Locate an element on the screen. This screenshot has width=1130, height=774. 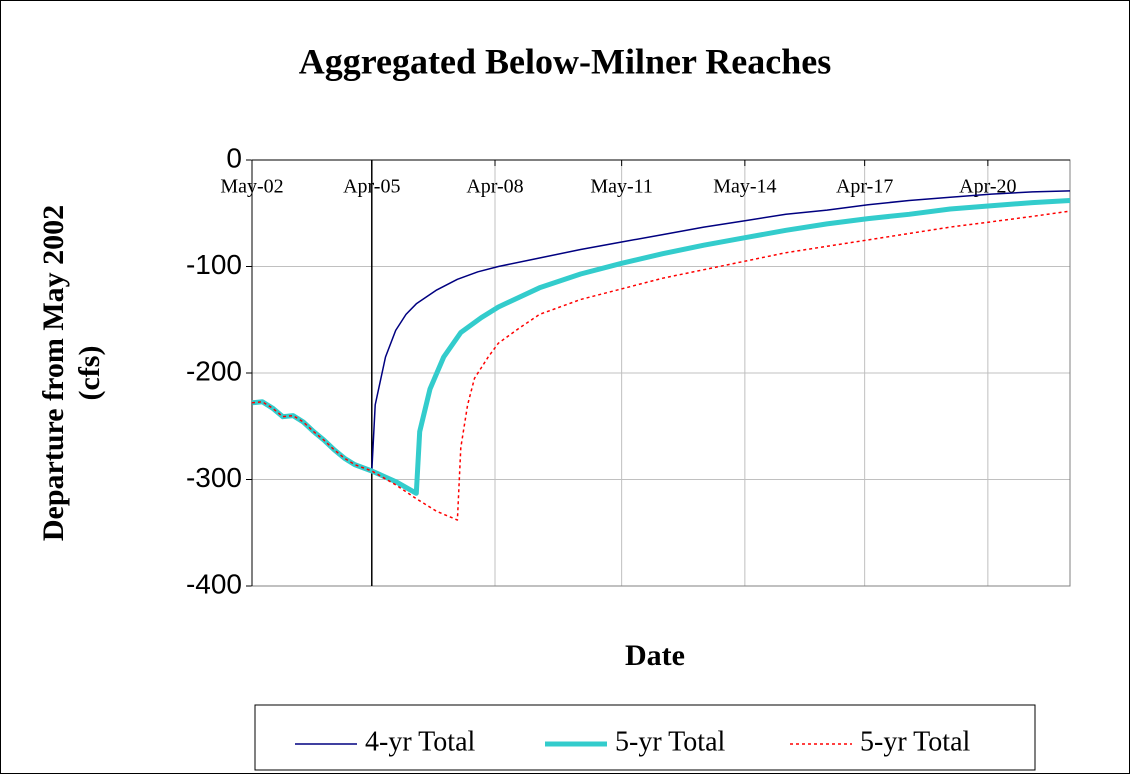
x-tick-label: Apr-20 is located at coordinates (987, 187).